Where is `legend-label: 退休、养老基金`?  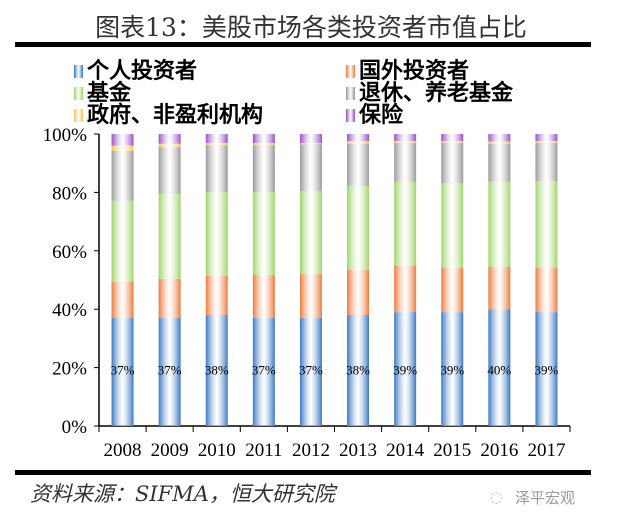
legend-label: 退休、养老基金 is located at coordinates (436, 93).